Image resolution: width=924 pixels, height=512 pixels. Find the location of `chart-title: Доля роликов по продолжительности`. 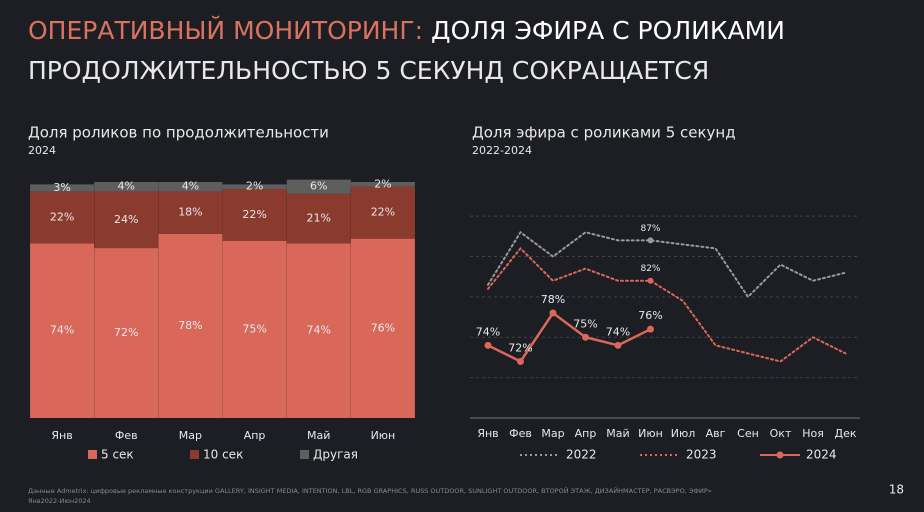

chart-title: Доля роликов по продолжительности is located at coordinates (178, 133).